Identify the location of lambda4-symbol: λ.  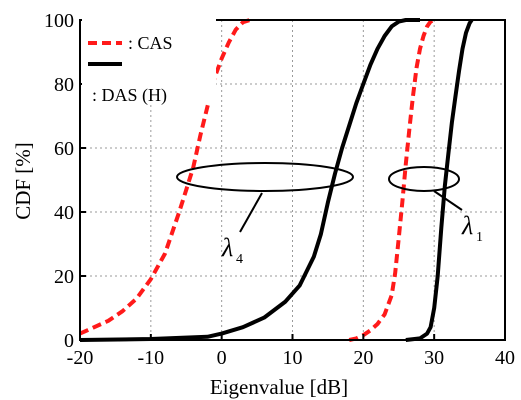
(227, 247).